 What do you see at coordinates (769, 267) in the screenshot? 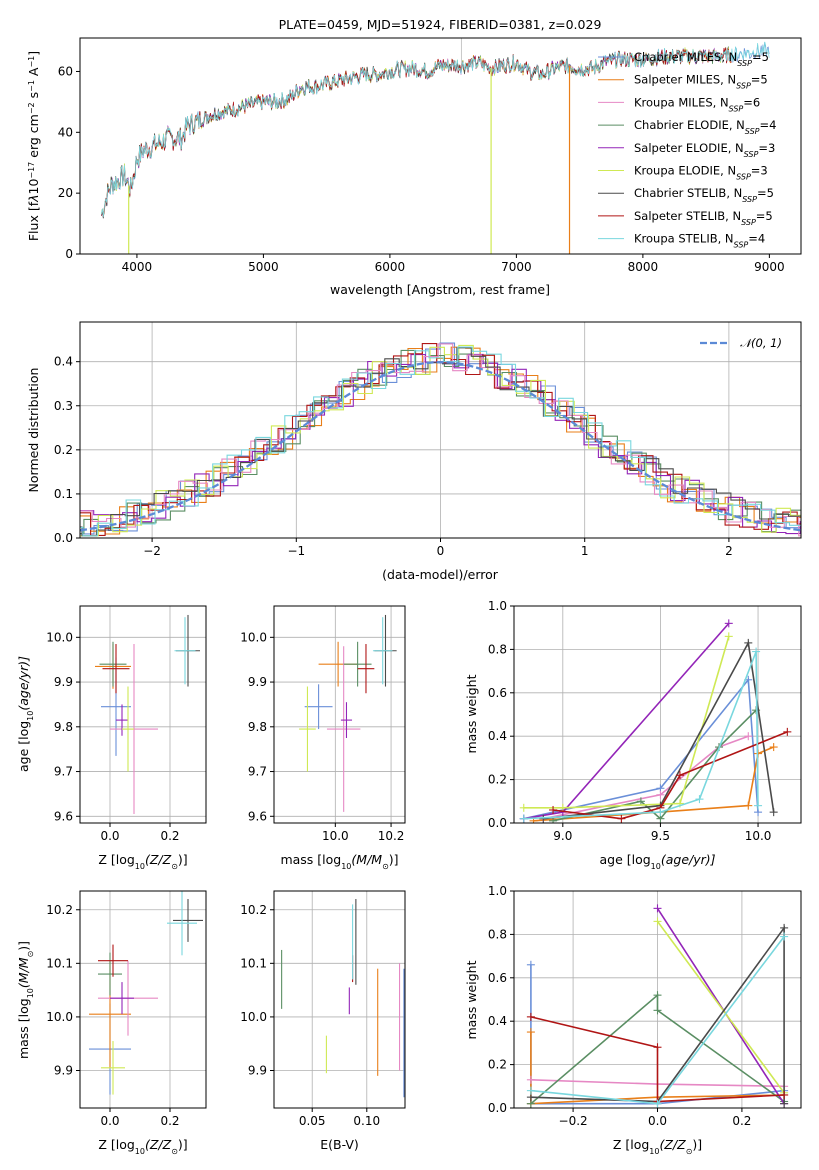
I see `x-tick-label: 9000` at bounding box center [769, 267].